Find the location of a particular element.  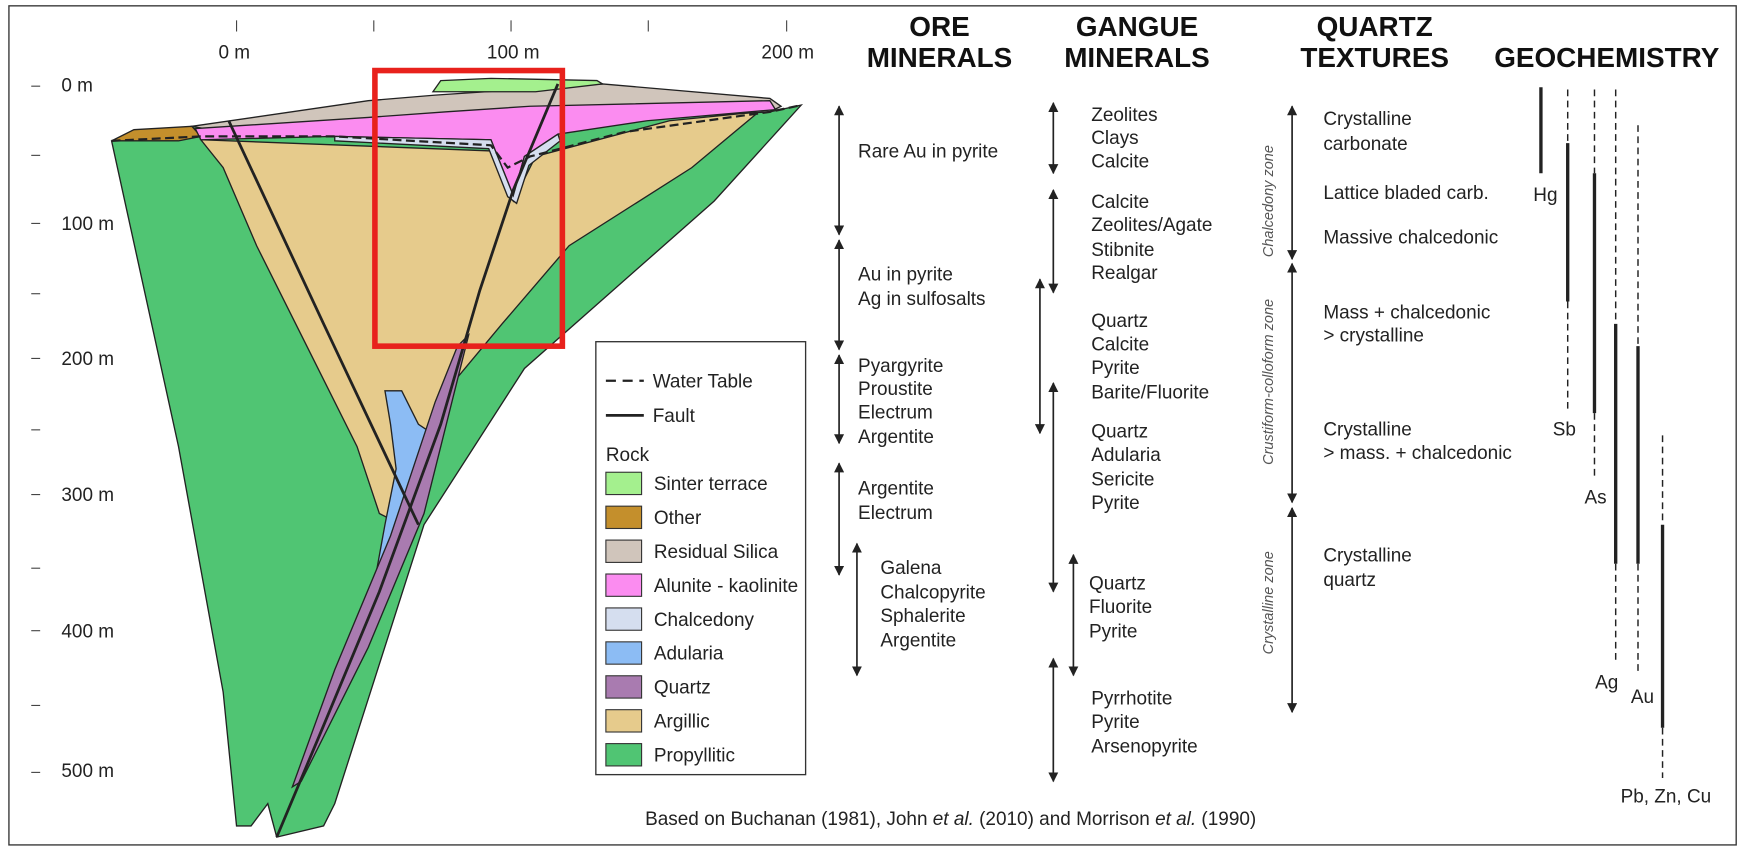

element-label: Sb is located at coordinates (1564, 429).